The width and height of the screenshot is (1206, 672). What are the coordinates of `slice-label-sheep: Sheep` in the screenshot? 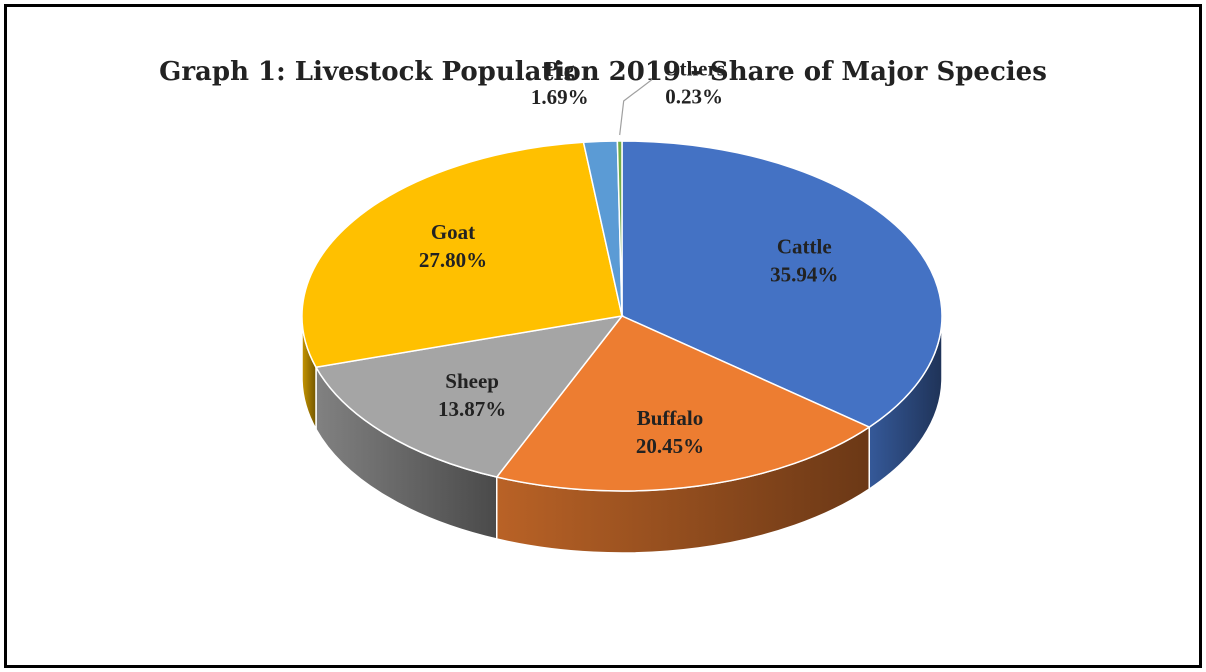 It's located at (472, 381).